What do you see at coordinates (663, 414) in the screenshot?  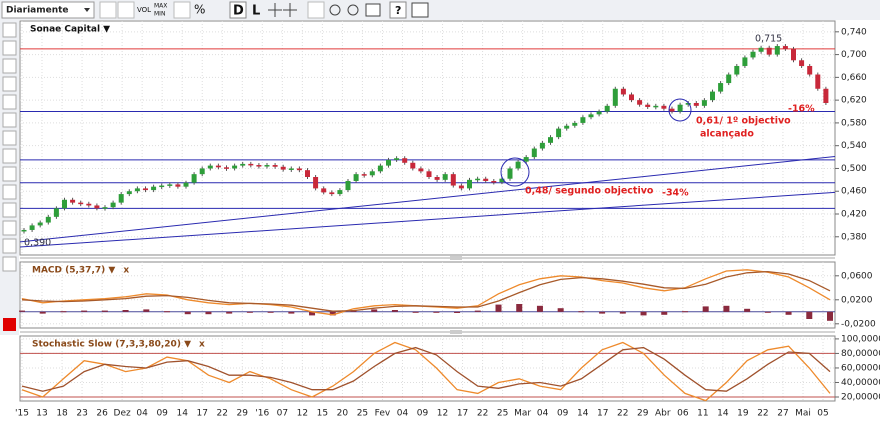 I see `x-tick-label: Abr` at bounding box center [663, 414].